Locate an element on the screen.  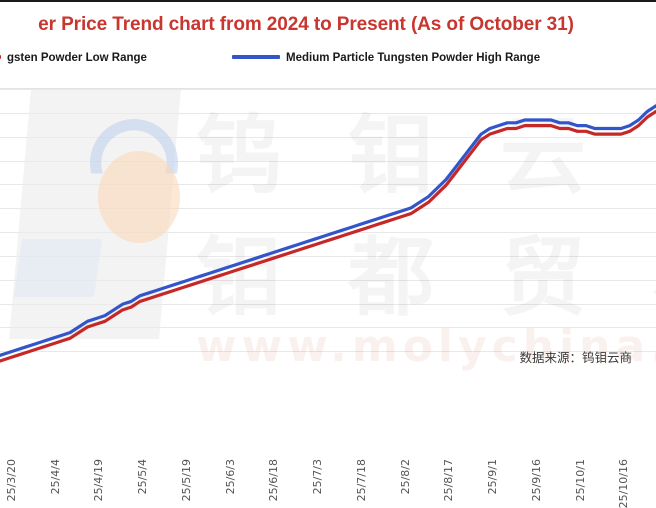
x-axis-tick-label: 25/8/2 is located at coordinates (405, 477).